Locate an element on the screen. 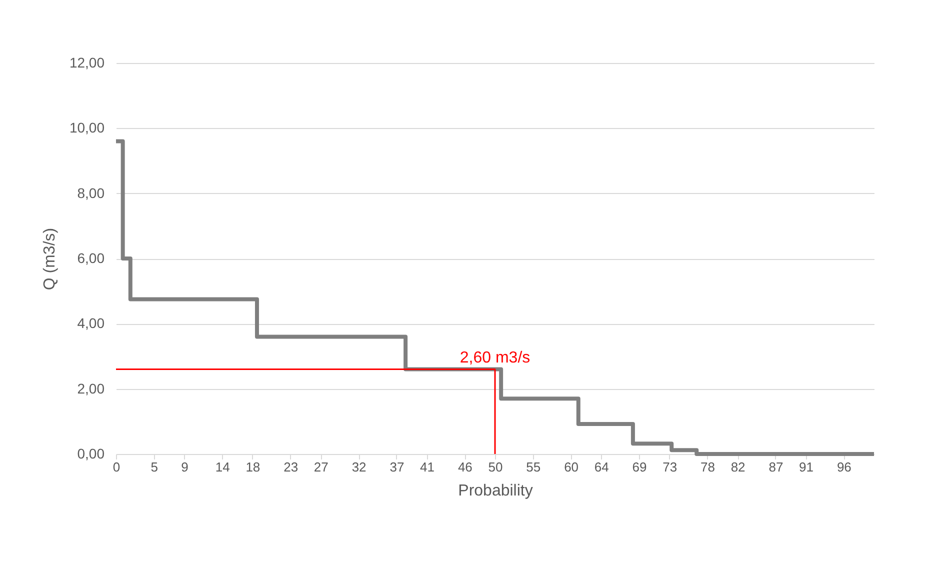 The width and height of the screenshot is (939, 565). annotation: 2,60 m3/s is located at coordinates (495, 357).